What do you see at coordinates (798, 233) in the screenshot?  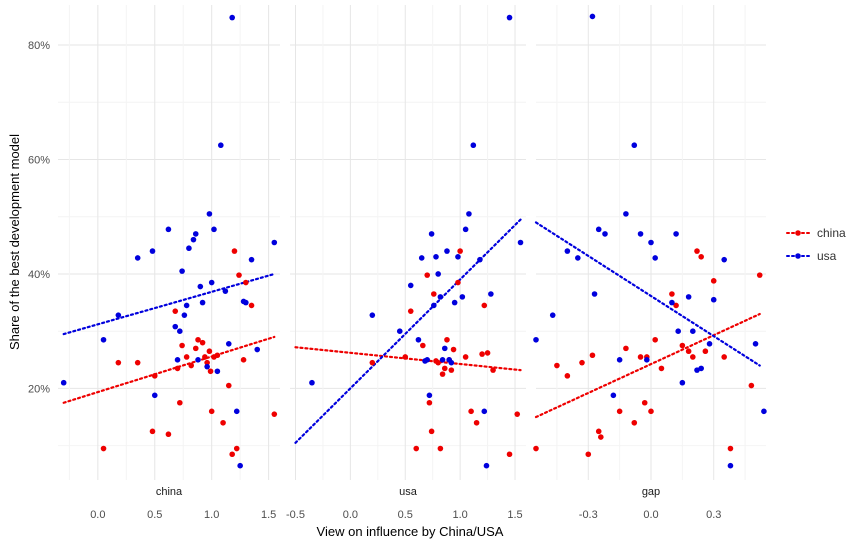 I see `legend-point-china` at bounding box center [798, 233].